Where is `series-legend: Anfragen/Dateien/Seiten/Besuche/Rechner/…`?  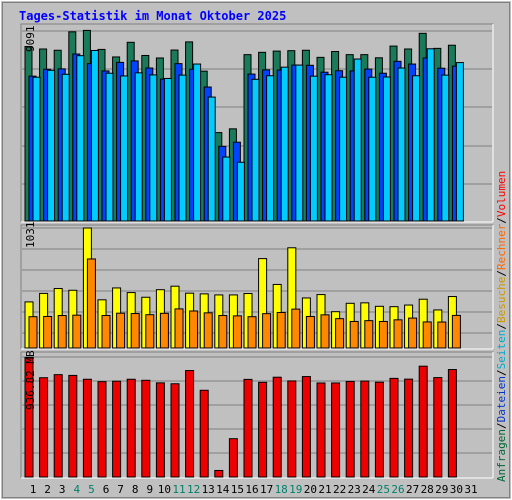 series-legend: Anfragen/Dateien/Seiten/Besuche/Rechner/… is located at coordinates (501, 326).